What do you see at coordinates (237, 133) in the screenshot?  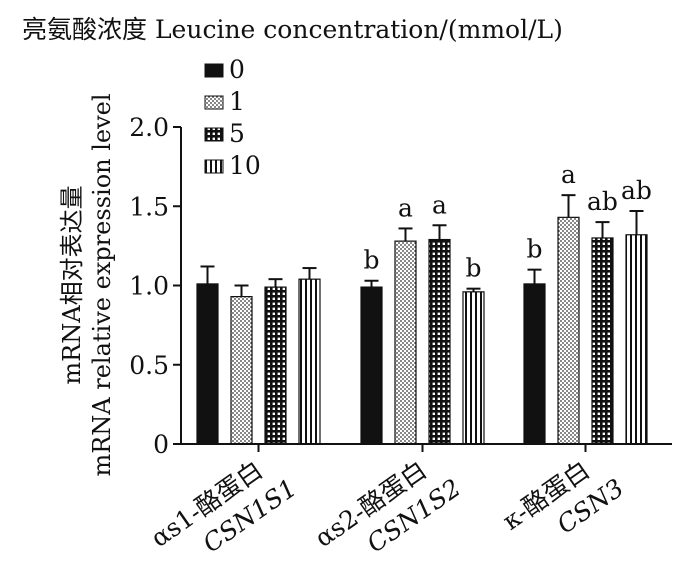 I see `legend-label: 5` at bounding box center [237, 133].